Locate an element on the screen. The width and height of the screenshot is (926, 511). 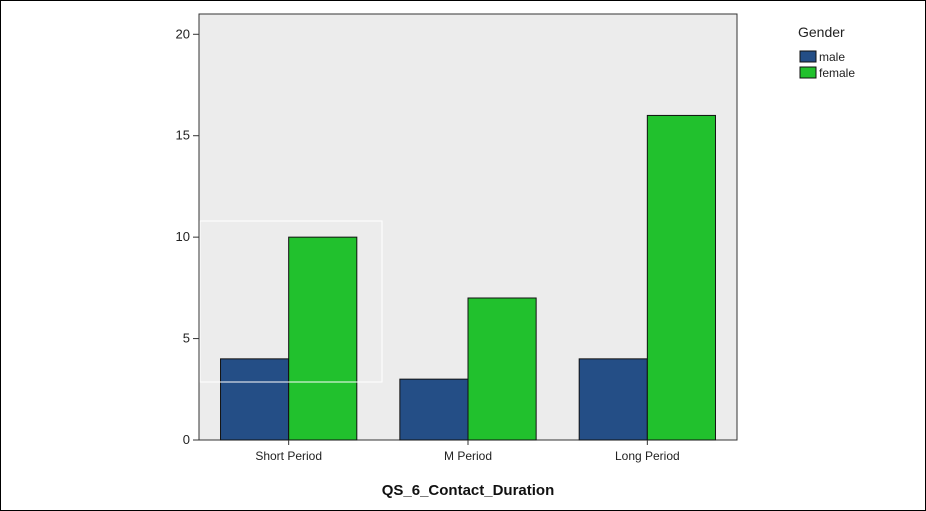
legend-swatch-female is located at coordinates (808, 72).